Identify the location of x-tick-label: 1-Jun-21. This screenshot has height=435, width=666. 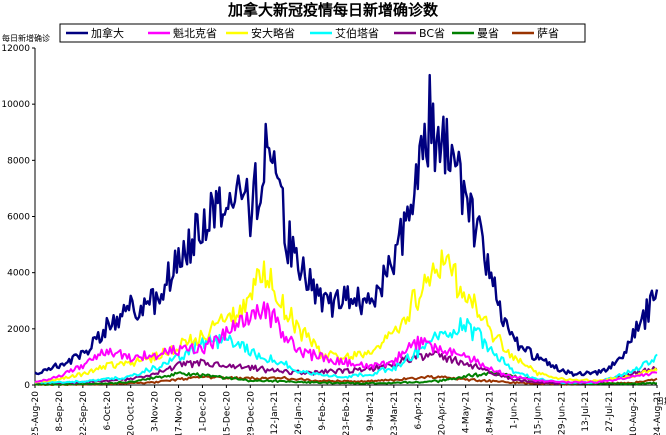
(514, 410).